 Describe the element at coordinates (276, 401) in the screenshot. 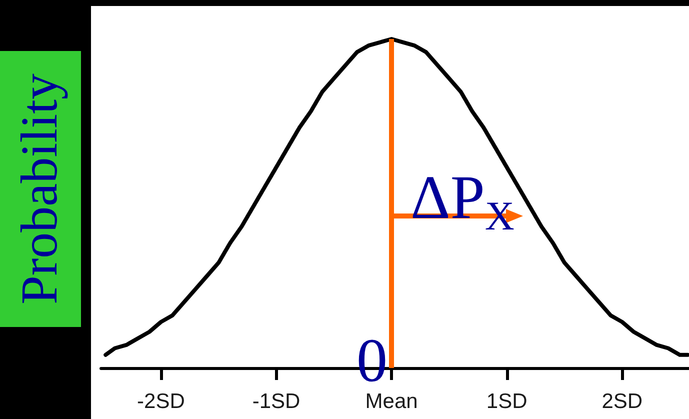

I see `x-tick-label: -1SD` at that location.